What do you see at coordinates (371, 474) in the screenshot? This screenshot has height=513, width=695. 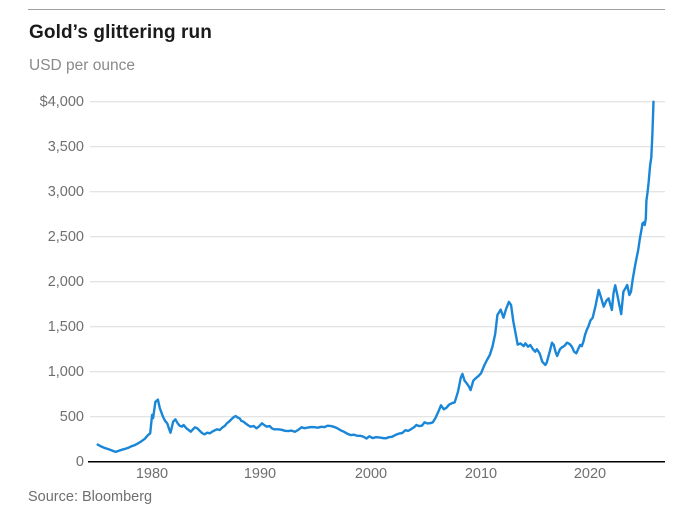 I see `x-tick-label: 2000` at bounding box center [371, 474].